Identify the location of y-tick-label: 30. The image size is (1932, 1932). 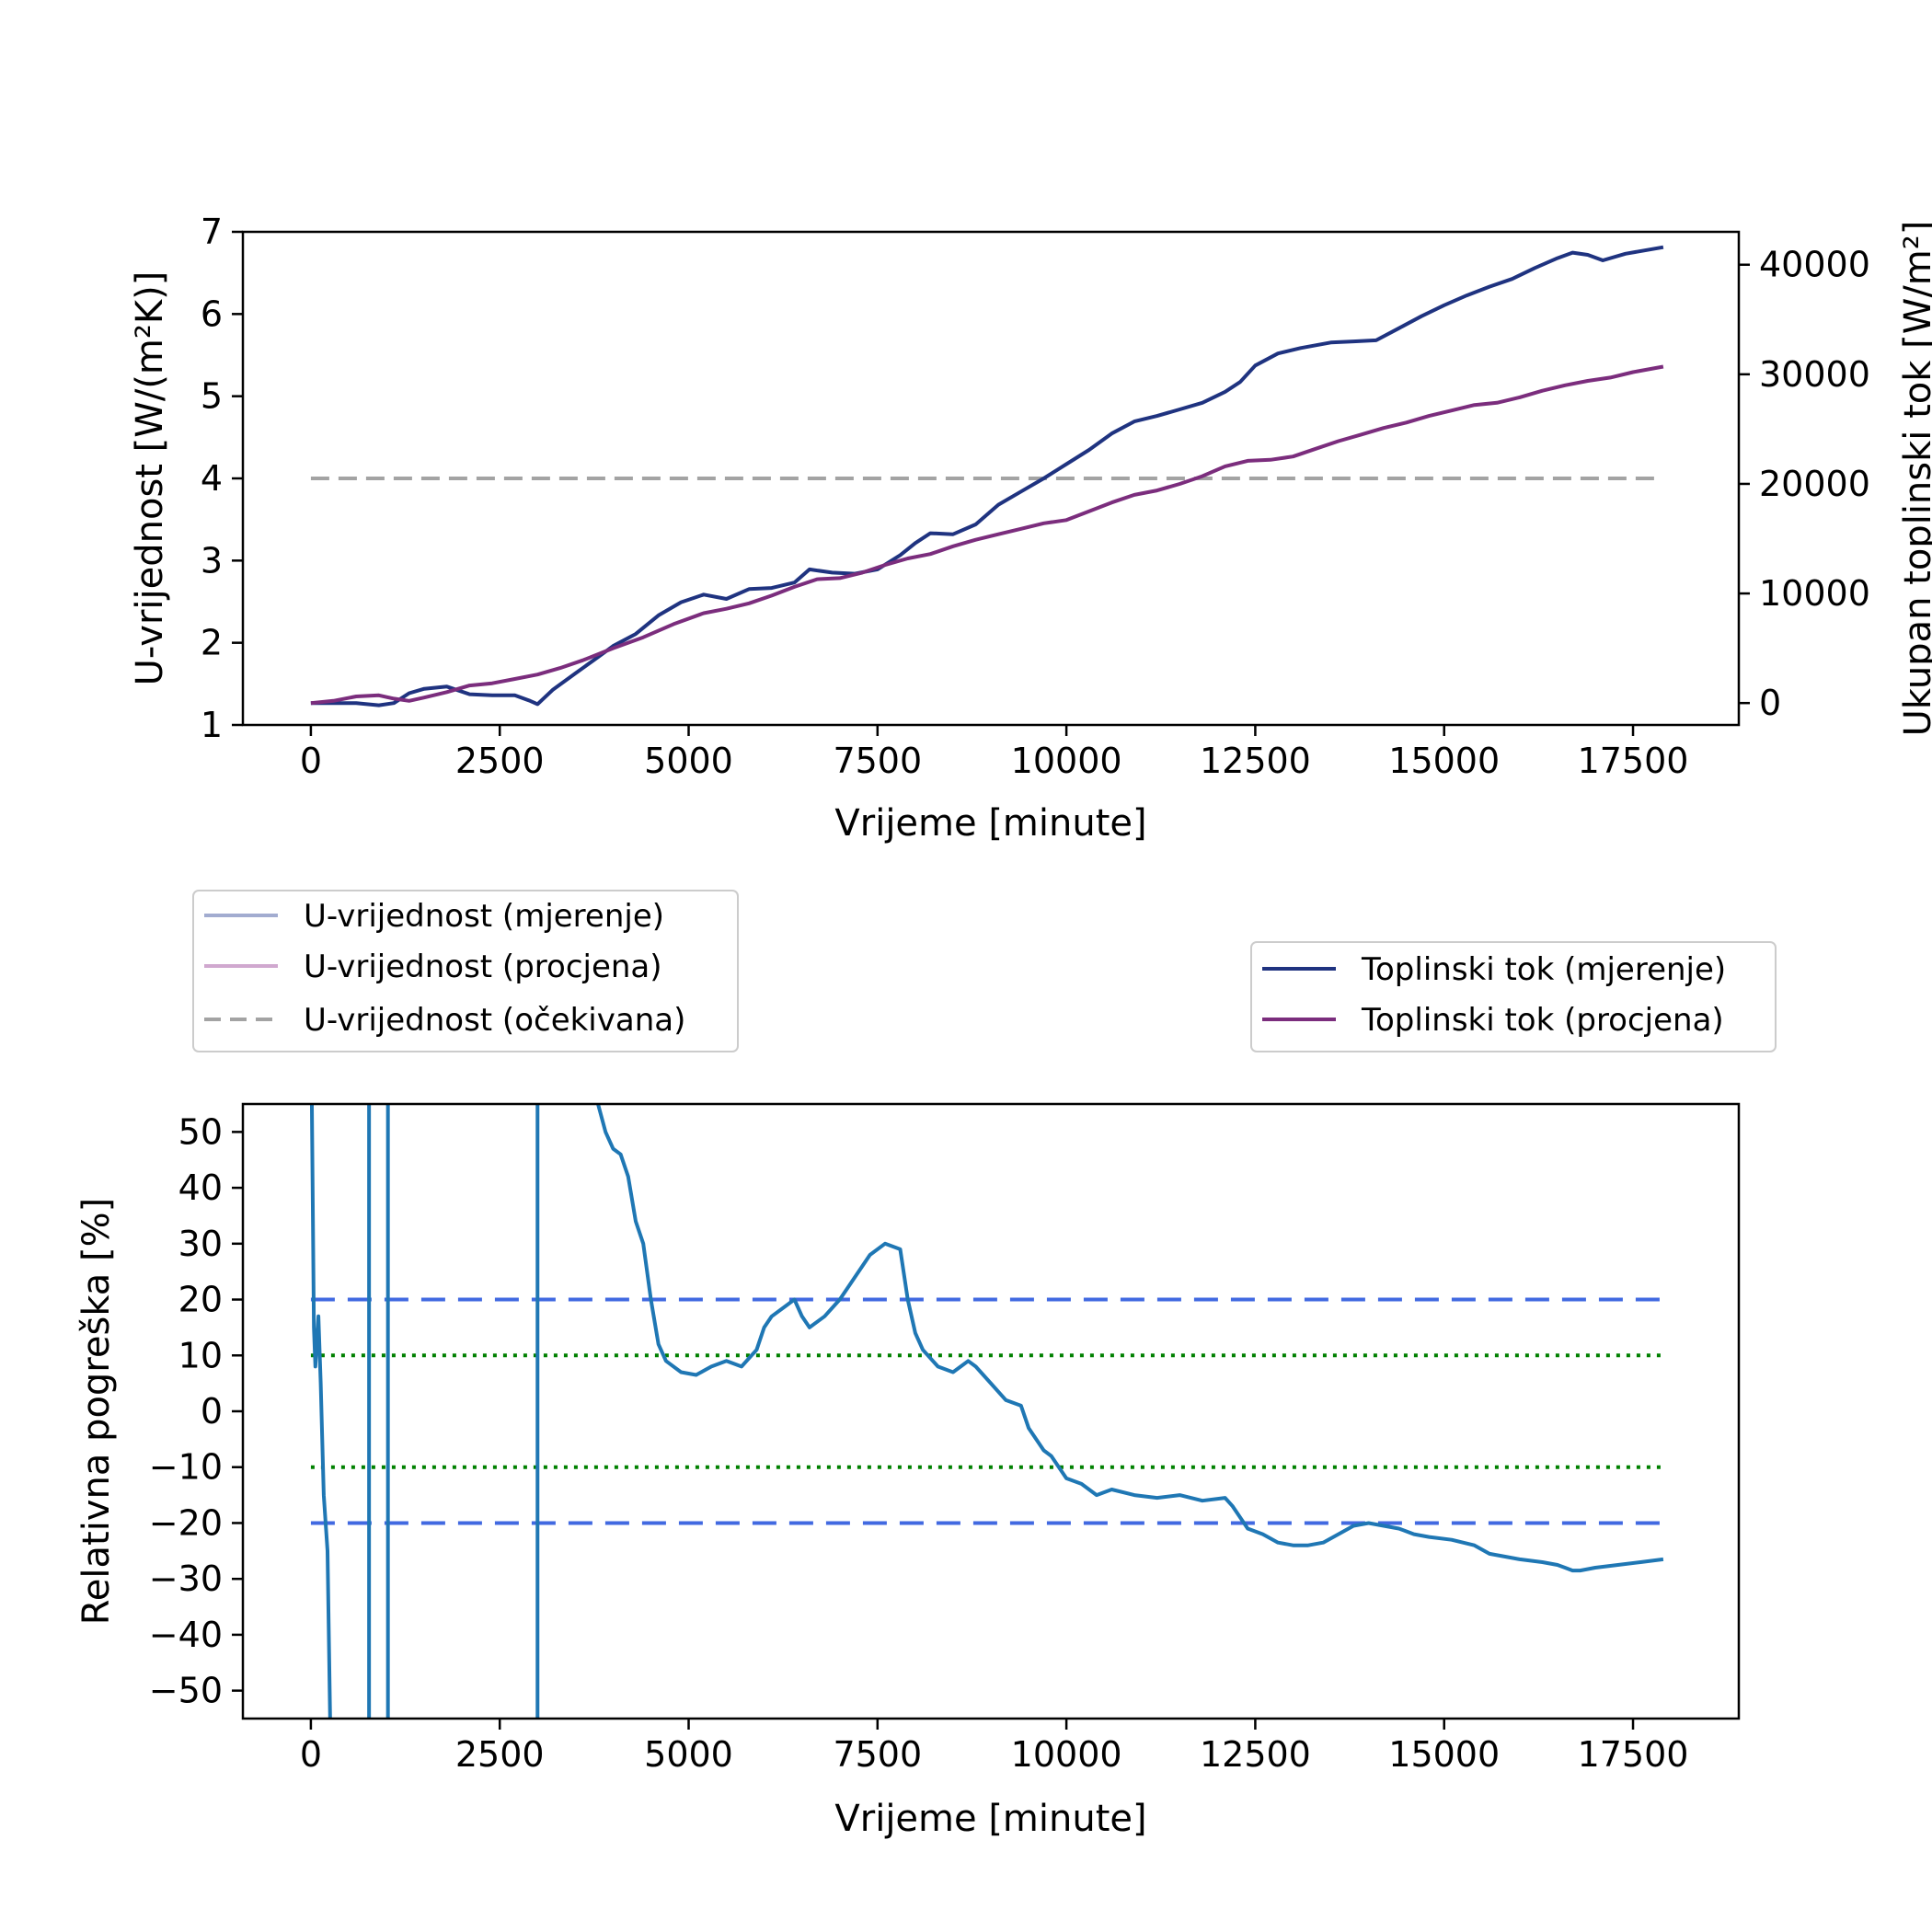
(200, 1244).